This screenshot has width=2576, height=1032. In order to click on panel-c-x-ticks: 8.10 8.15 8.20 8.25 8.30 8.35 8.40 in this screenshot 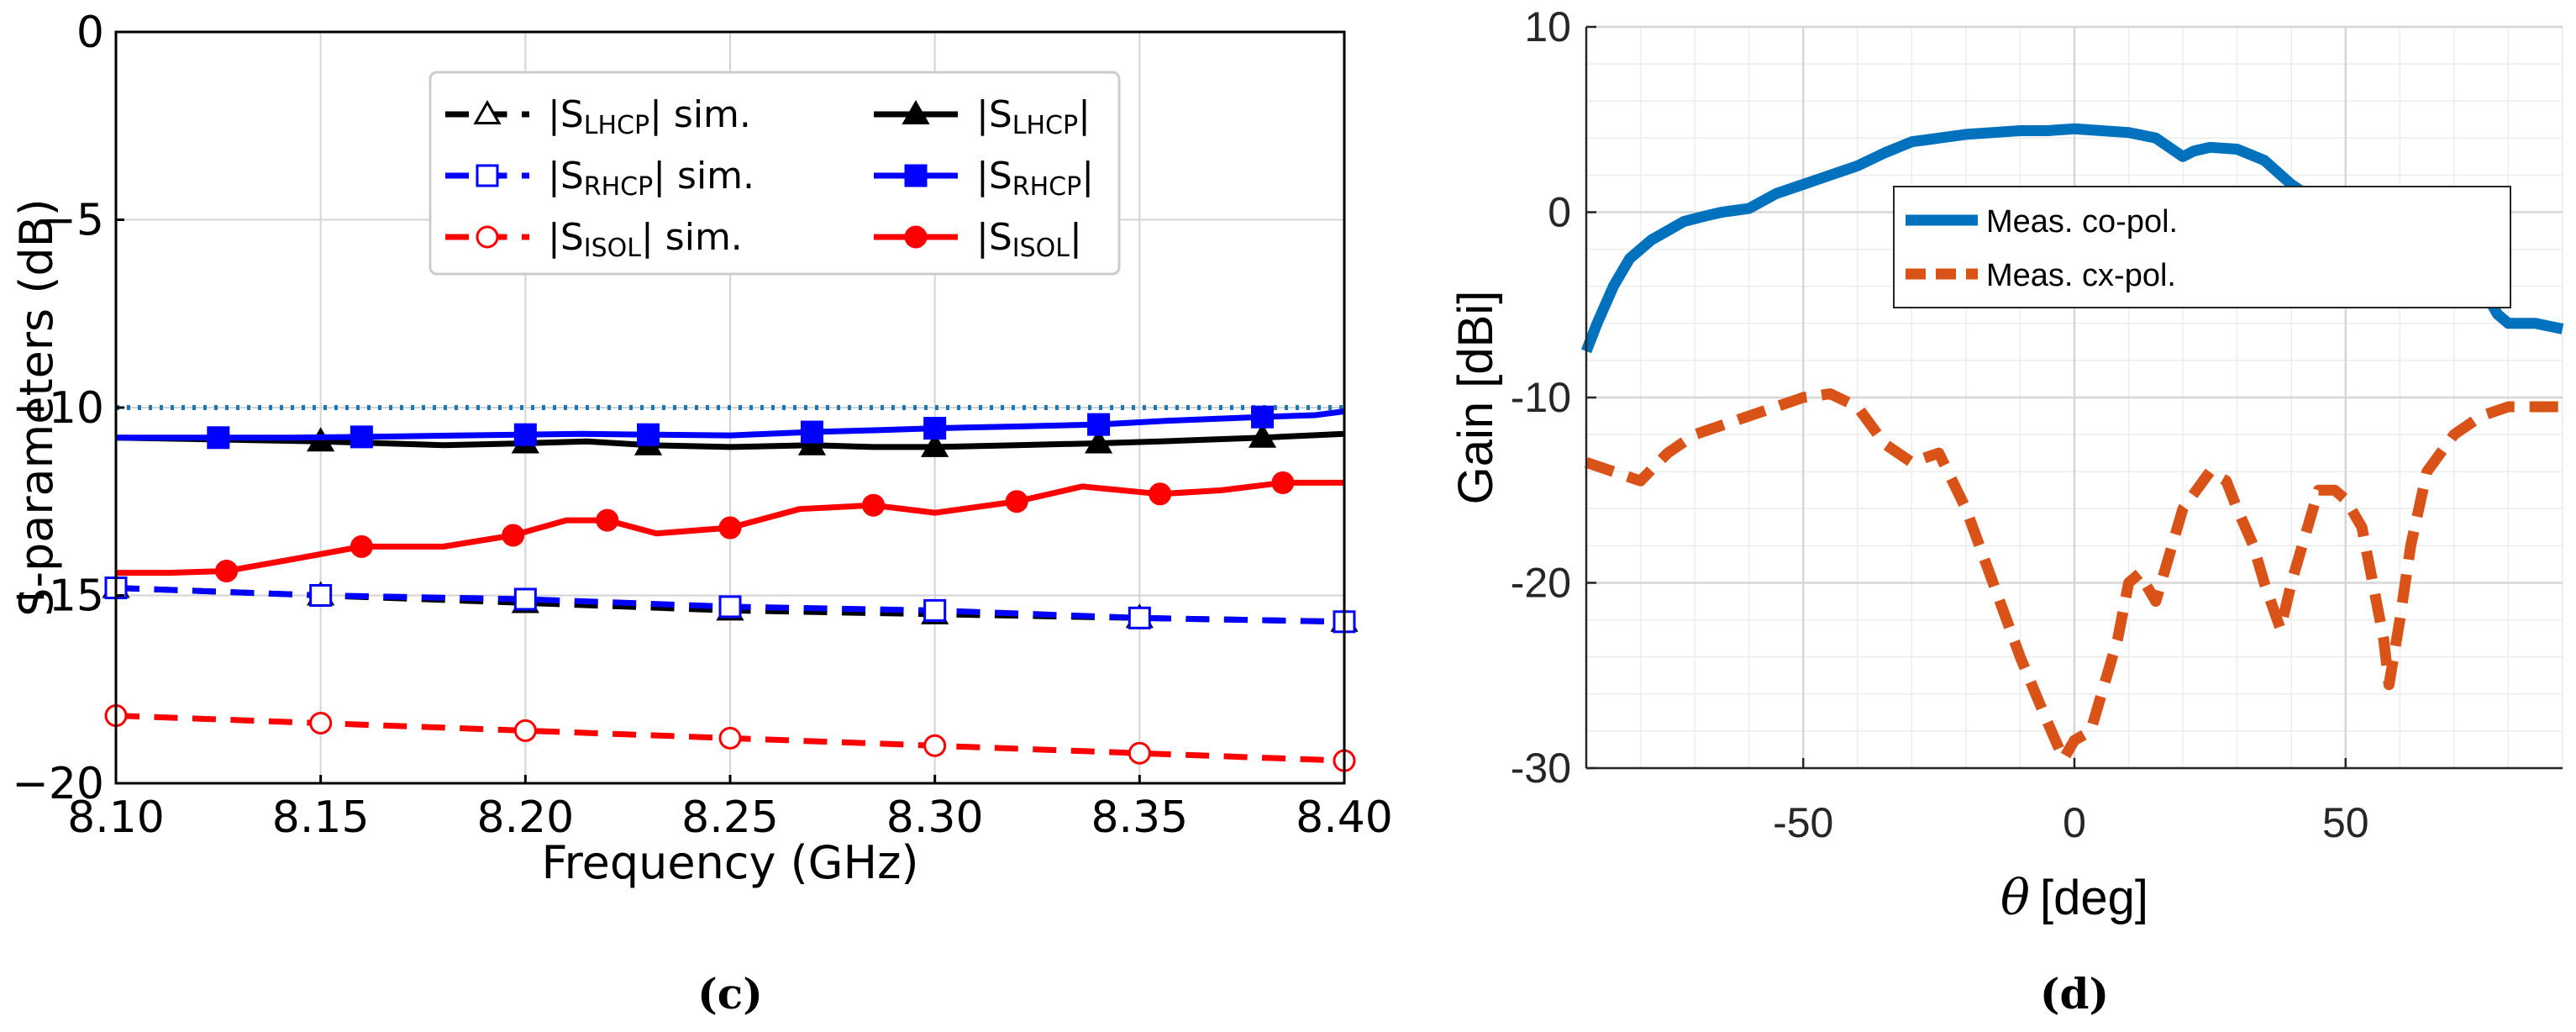, I will do `click(730, 809)`.